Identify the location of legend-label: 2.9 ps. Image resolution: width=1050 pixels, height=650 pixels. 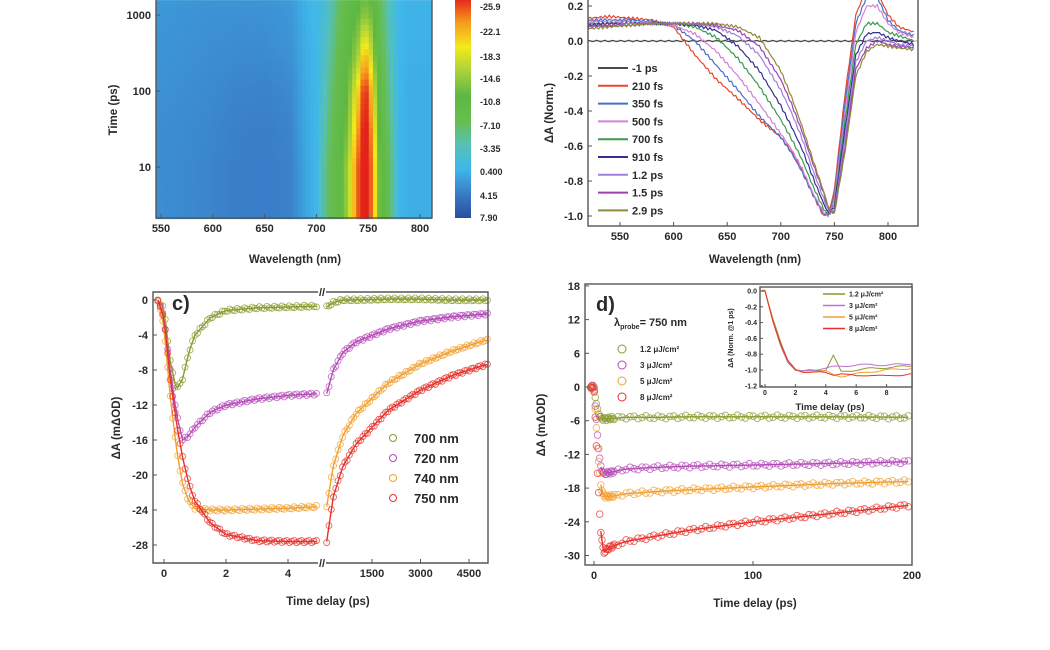
(647, 211).